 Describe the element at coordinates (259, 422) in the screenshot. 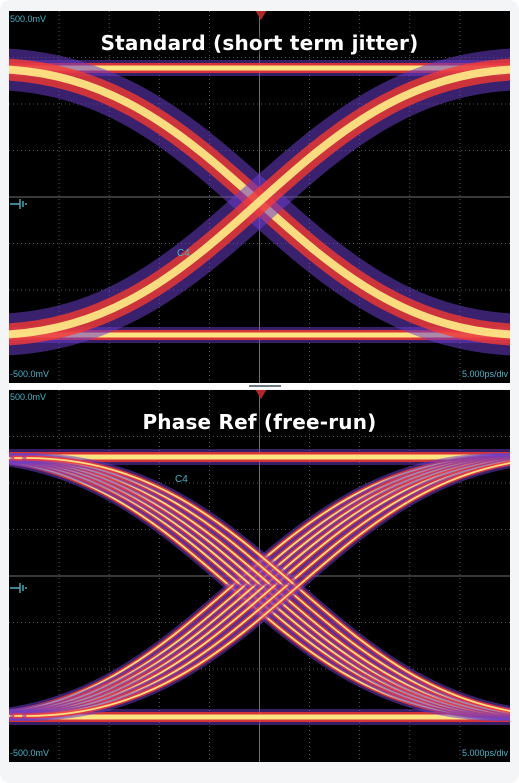

I see `panel-title: Phase Ref (free-run)` at that location.